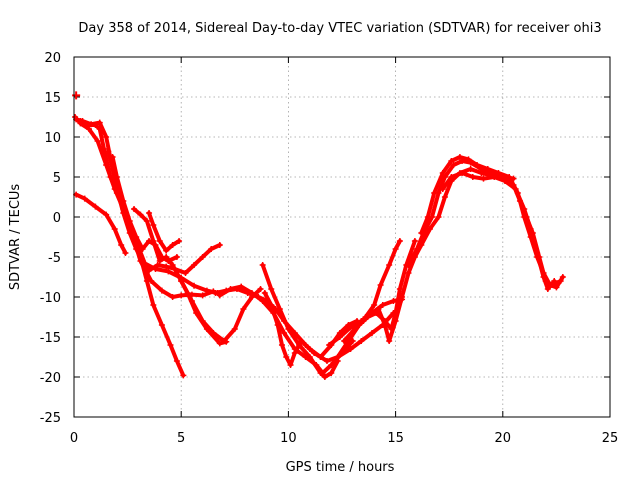  Describe the element at coordinates (50, 418) in the screenshot. I see `y-tick-label: -25` at that location.